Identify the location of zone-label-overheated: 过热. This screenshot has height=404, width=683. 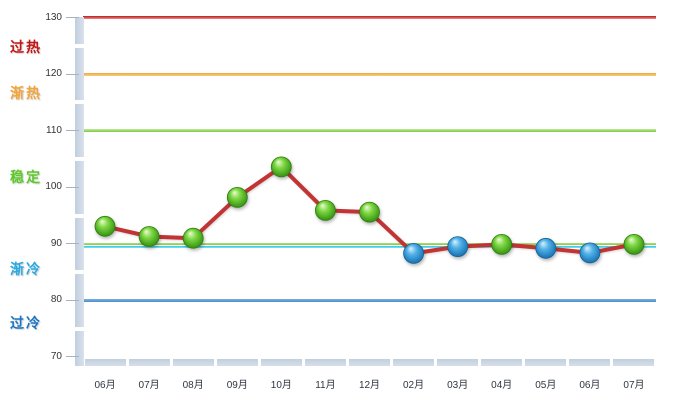
(26, 46).